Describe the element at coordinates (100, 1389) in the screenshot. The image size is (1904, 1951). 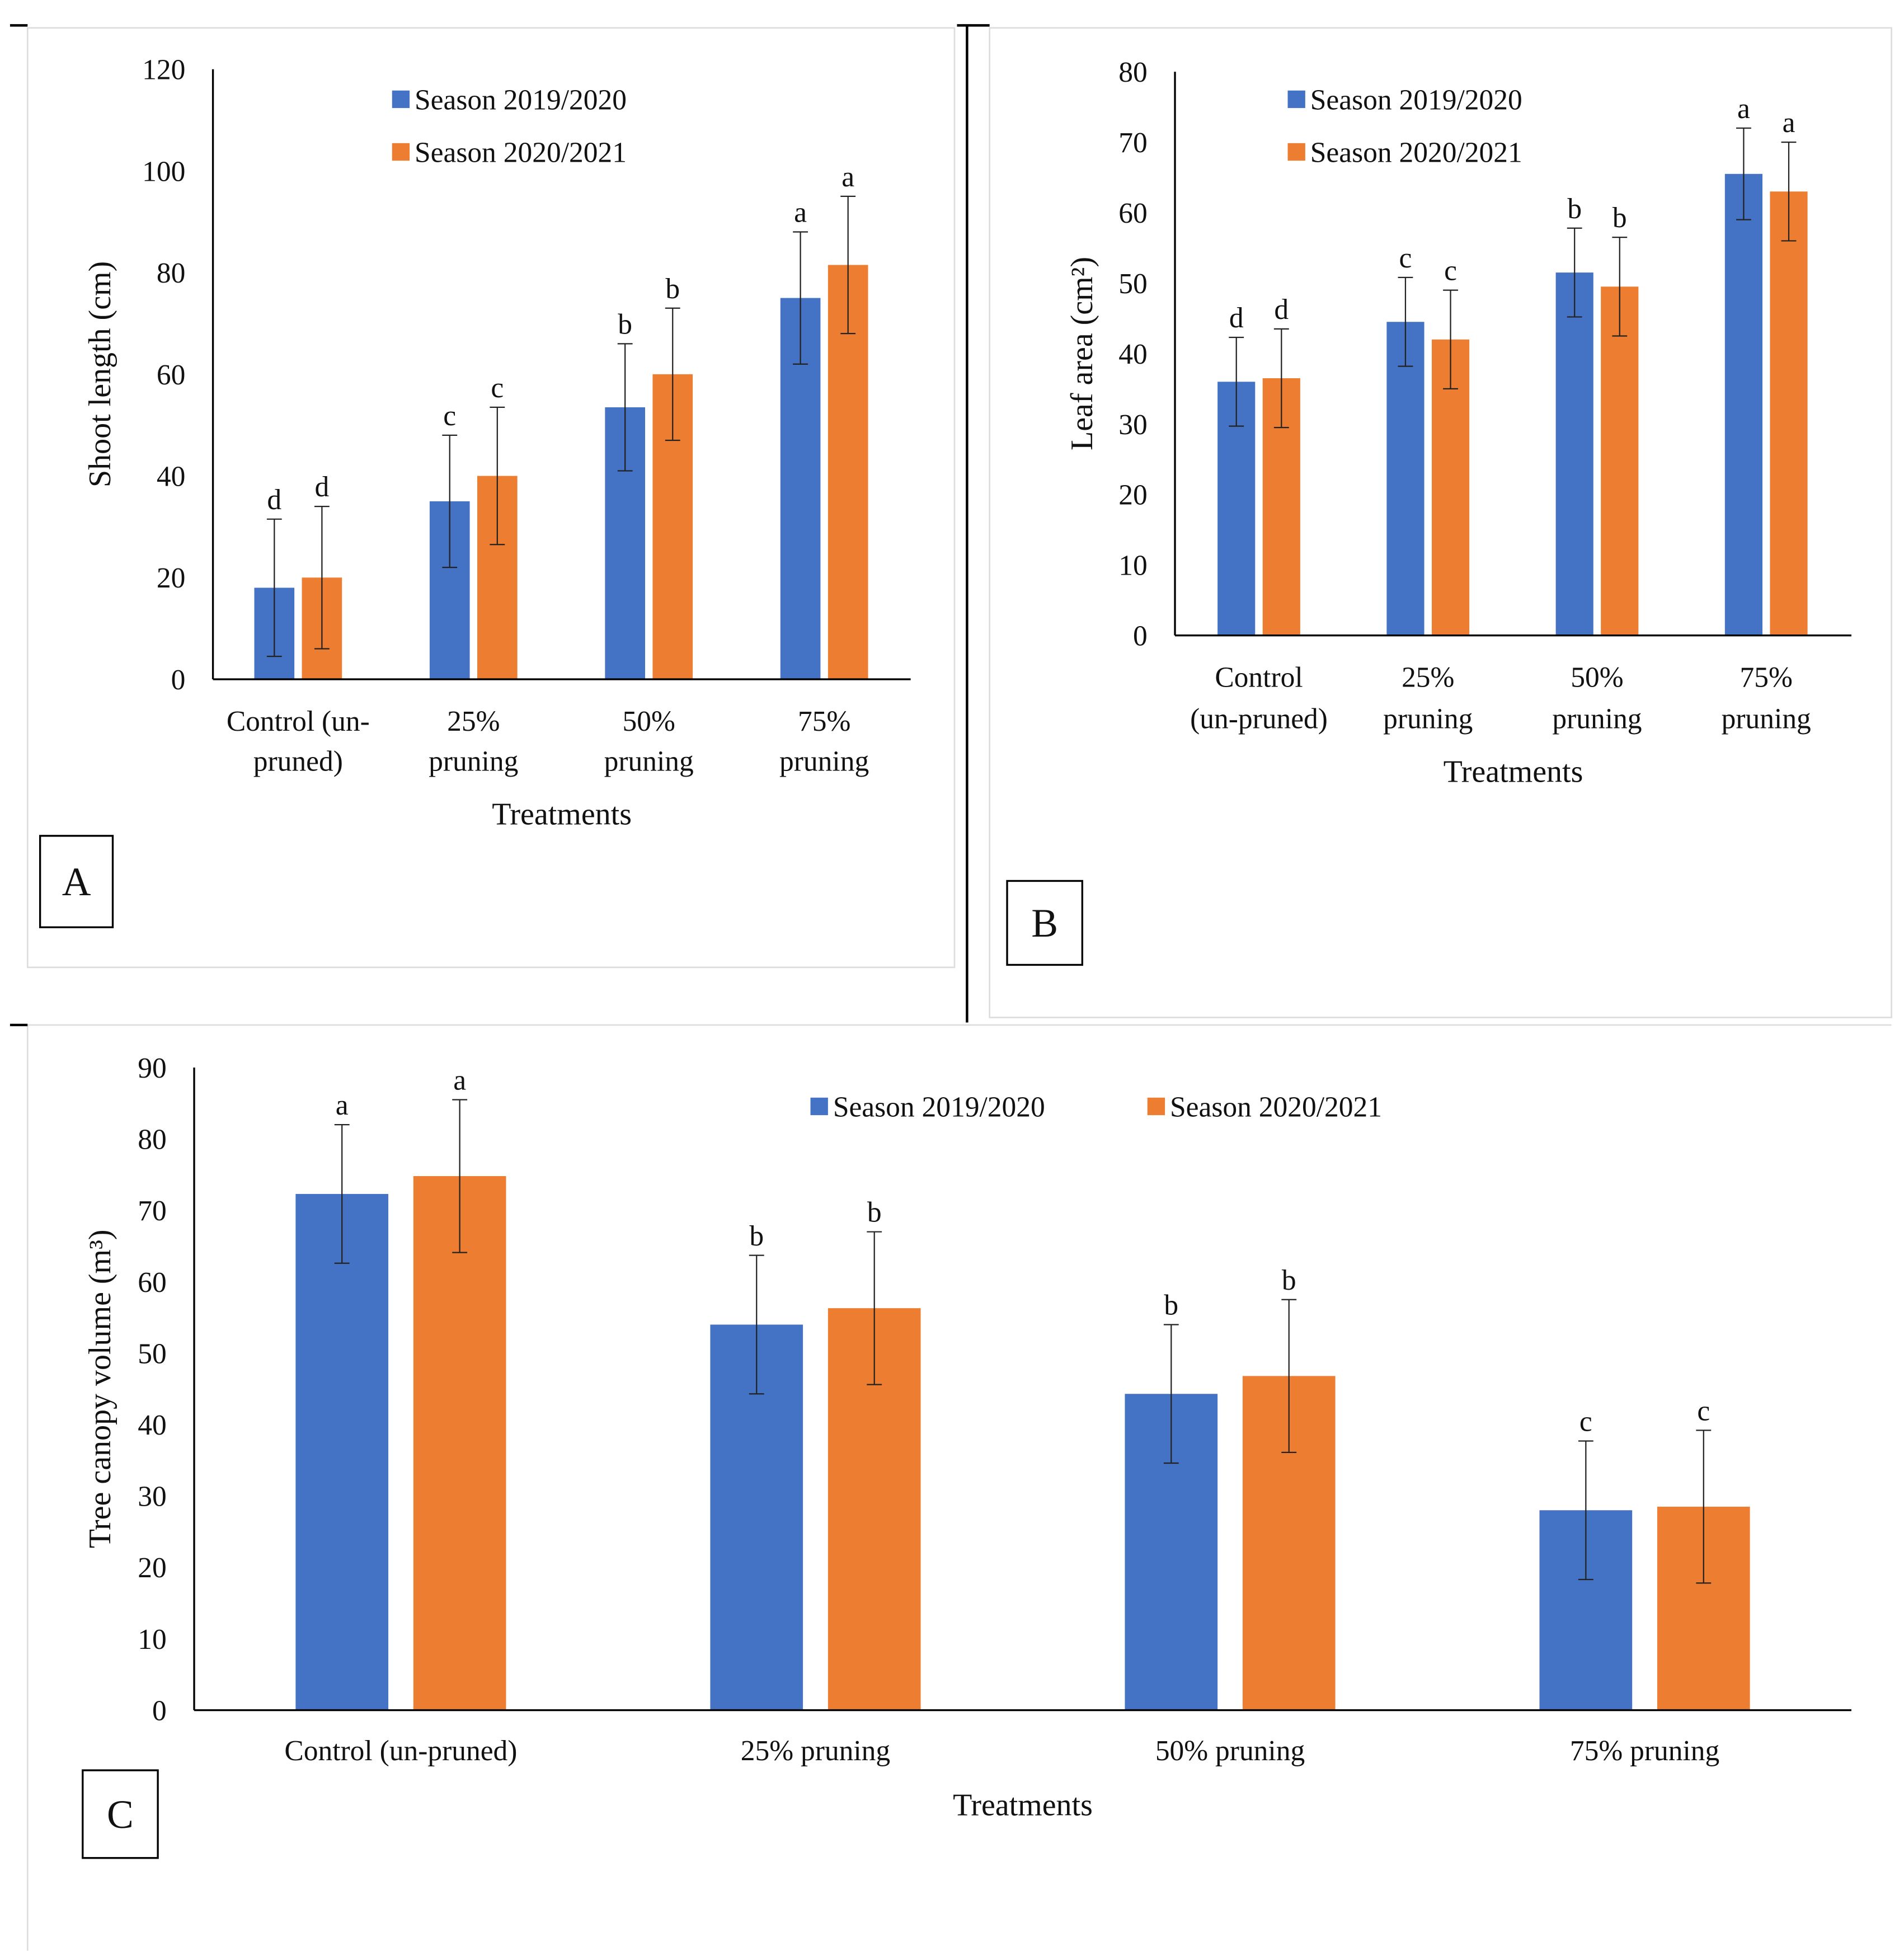
I see `y-axis-title: Tree canopy volume (m³)` at that location.